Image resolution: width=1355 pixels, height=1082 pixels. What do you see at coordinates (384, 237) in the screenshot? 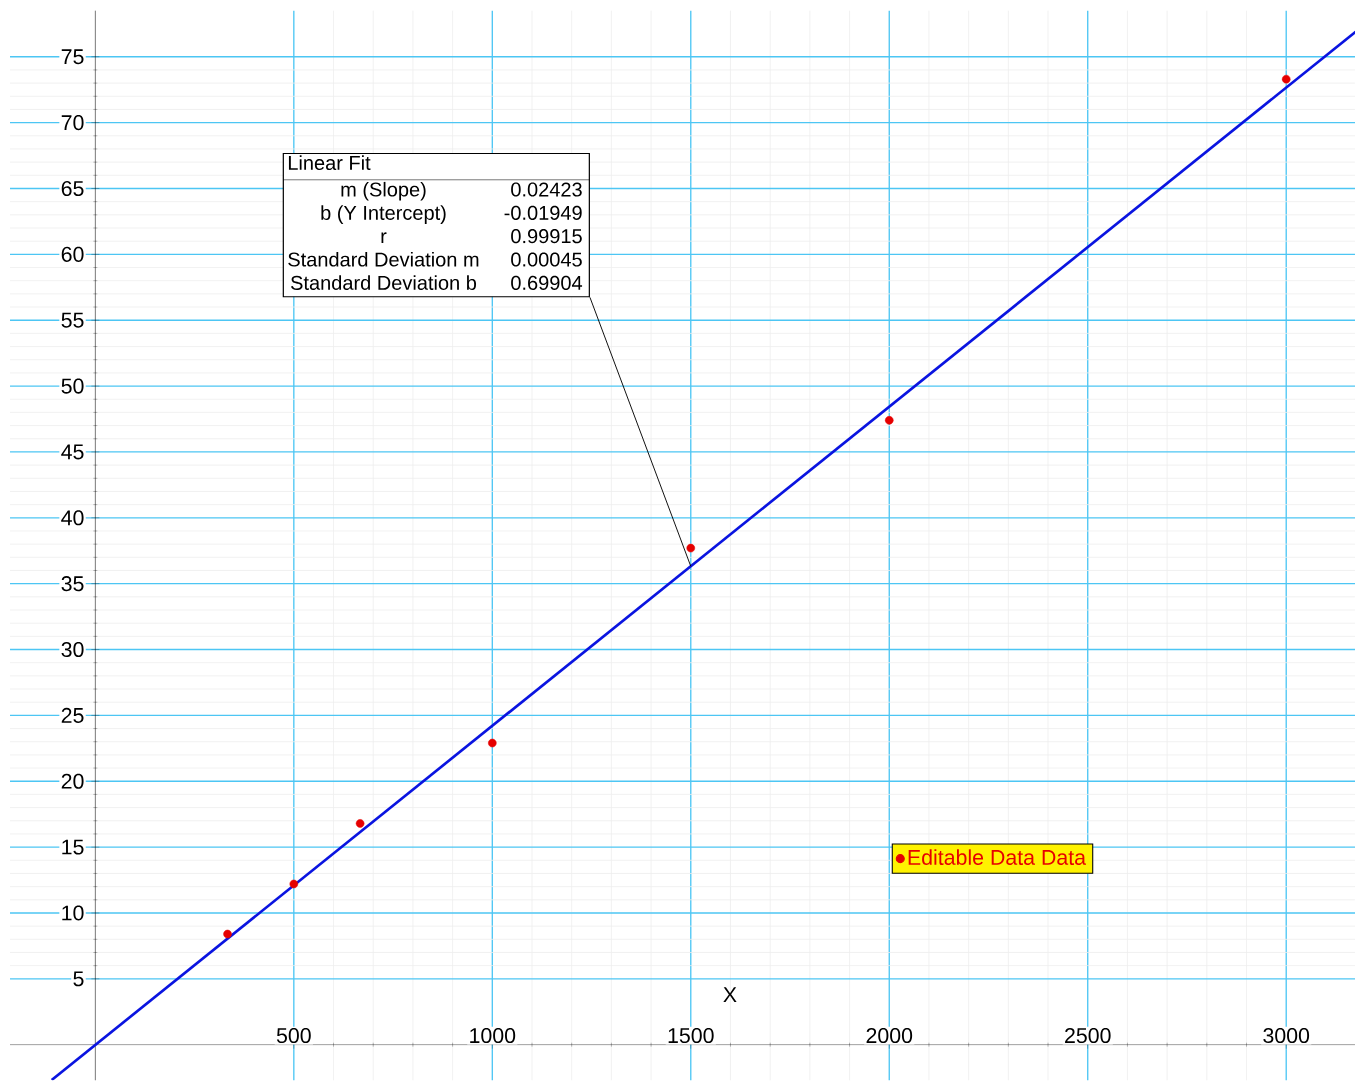
I see `annotation: r` at bounding box center [384, 237].